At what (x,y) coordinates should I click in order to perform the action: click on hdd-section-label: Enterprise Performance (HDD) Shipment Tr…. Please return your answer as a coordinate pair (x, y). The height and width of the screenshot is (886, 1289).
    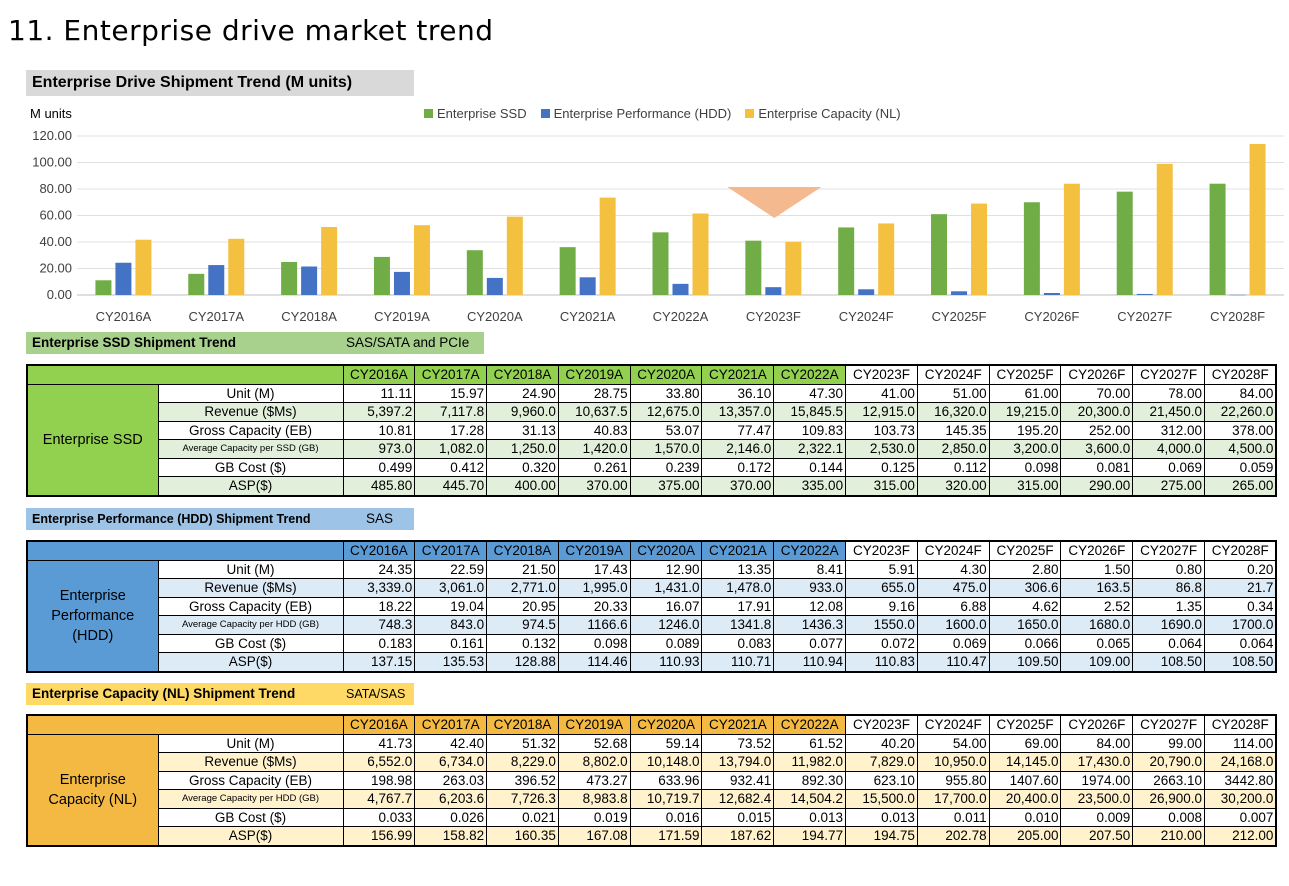
    Looking at the image, I should click on (193, 519).